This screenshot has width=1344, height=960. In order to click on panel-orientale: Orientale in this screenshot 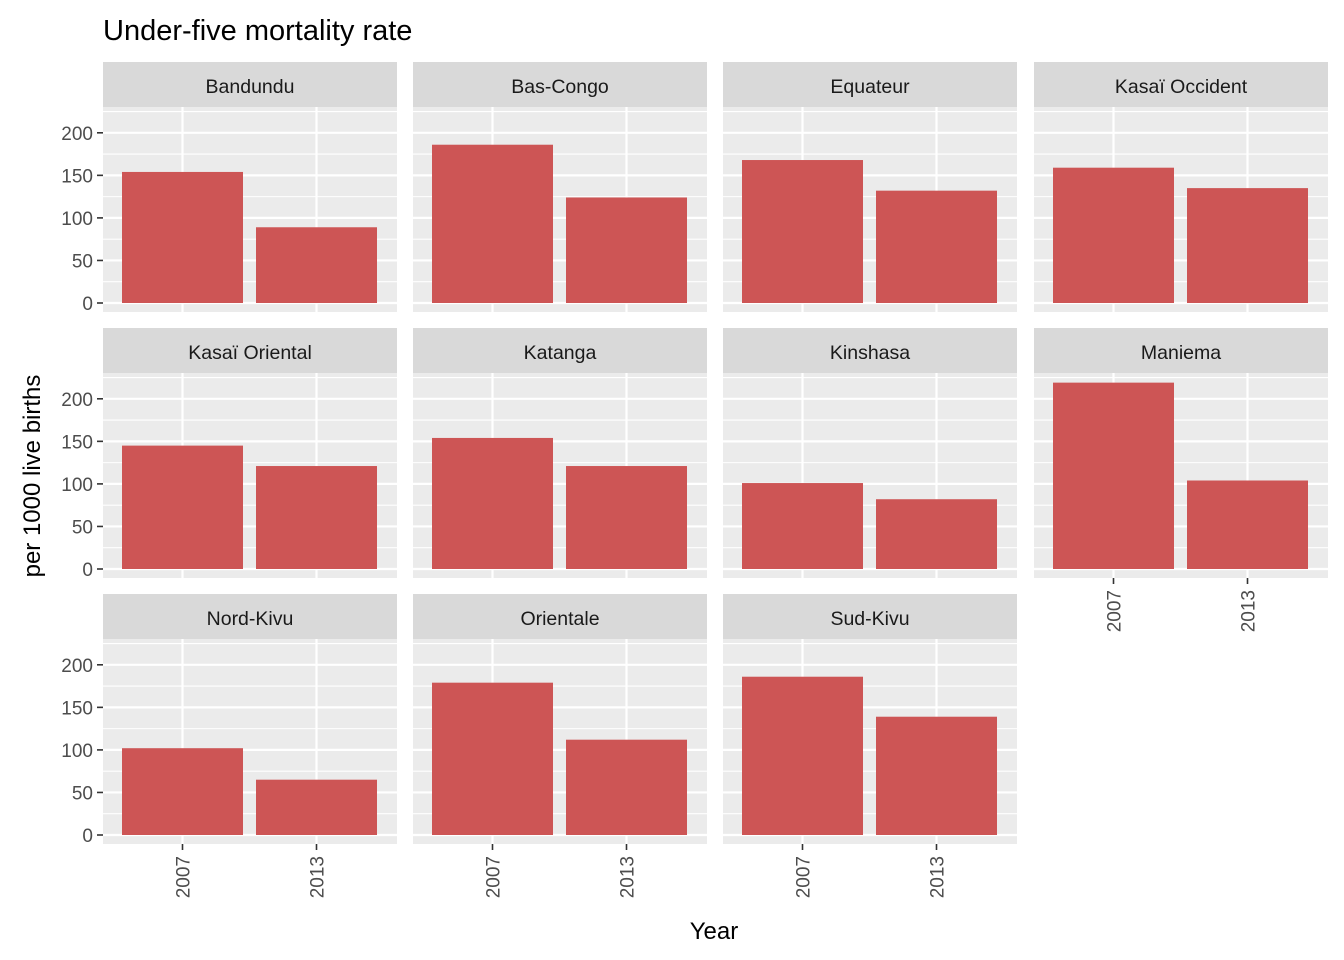, I will do `click(560, 719)`.